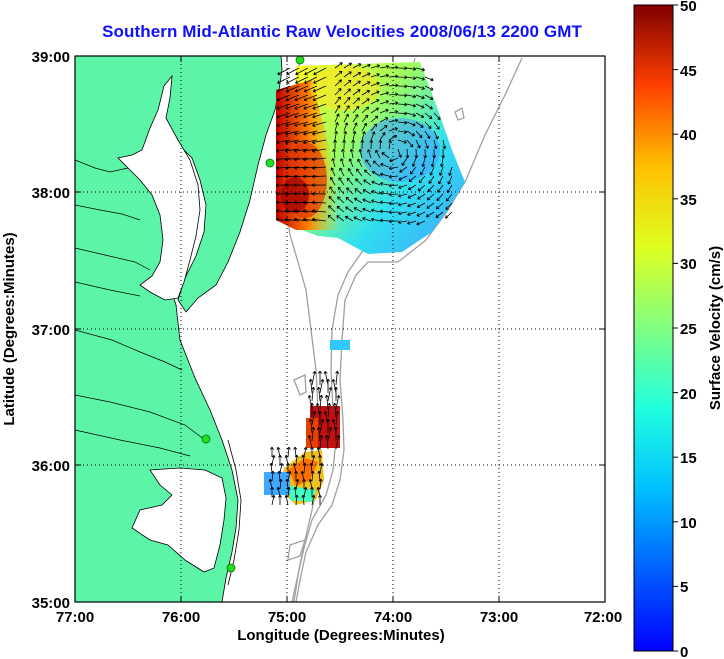 The width and height of the screenshot is (724, 659). What do you see at coordinates (206, 439) in the screenshot?
I see `station-marker` at bounding box center [206, 439].